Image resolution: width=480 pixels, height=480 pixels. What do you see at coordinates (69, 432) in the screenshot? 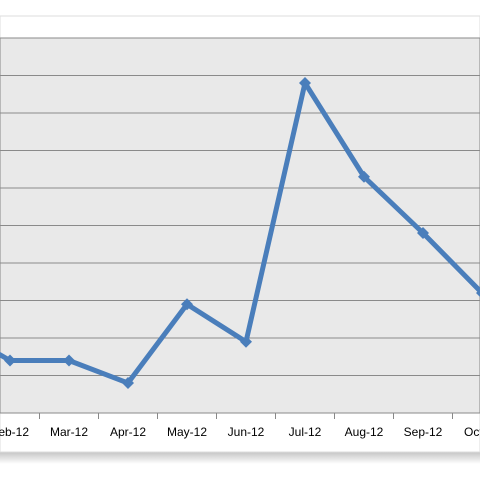
I see `x-tick-label: Mar-12` at bounding box center [69, 432].